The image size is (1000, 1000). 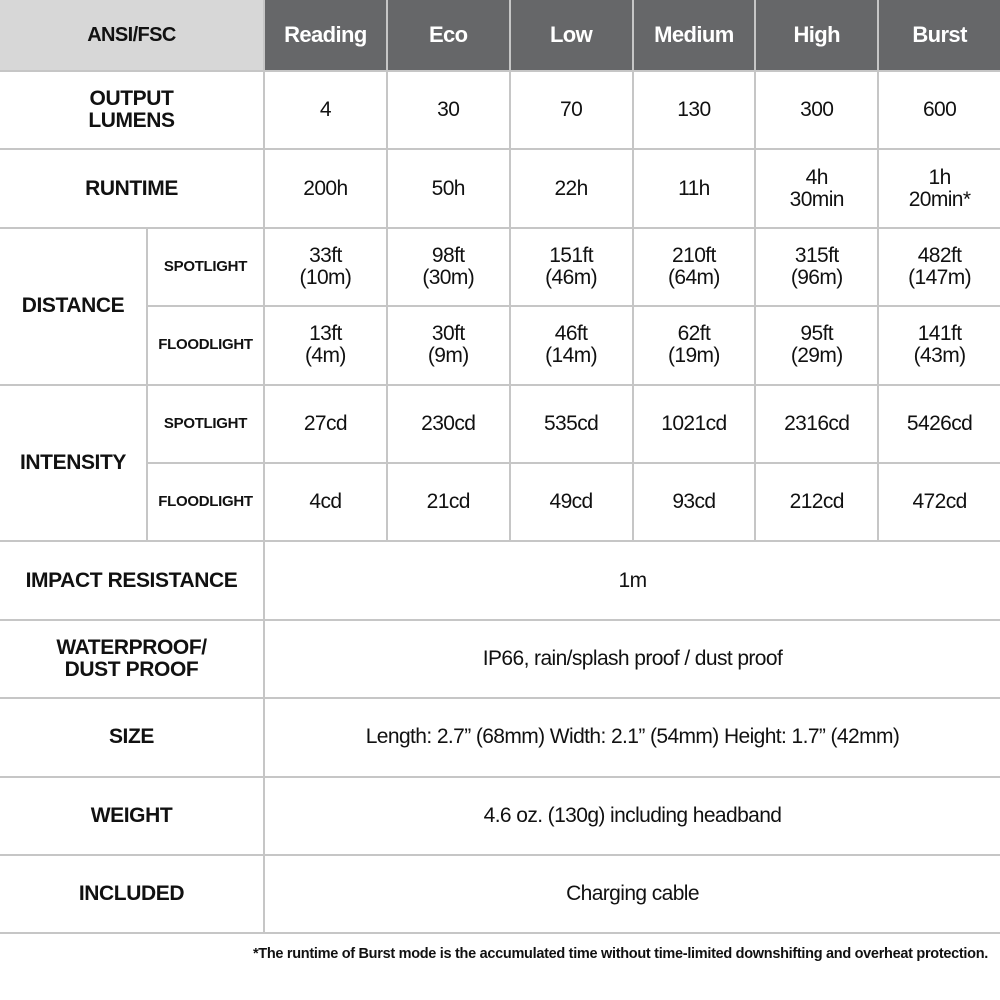 What do you see at coordinates (817, 423) in the screenshot?
I see `intensity-spot-value: 2316cd` at bounding box center [817, 423].